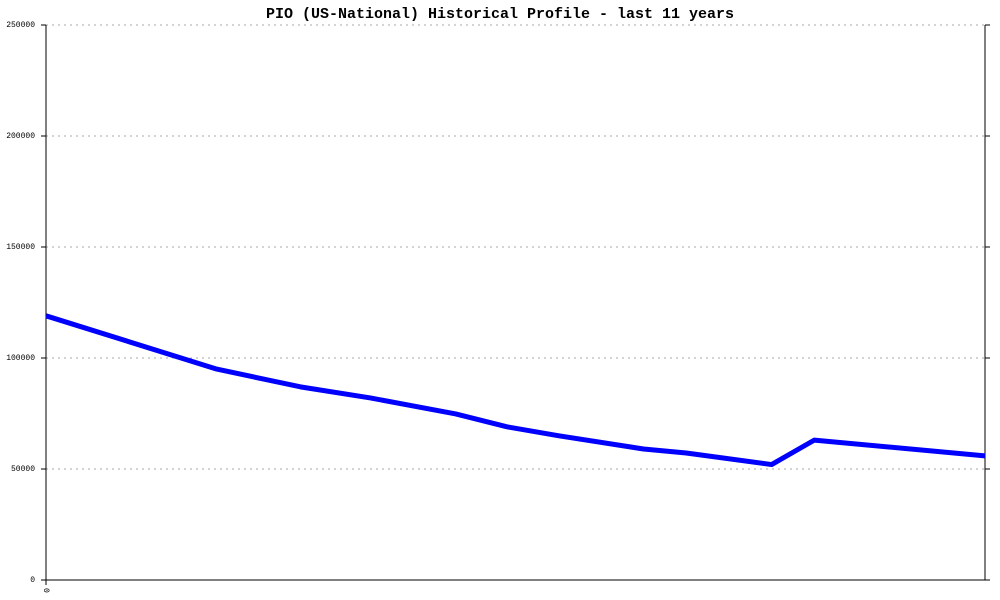 The width and height of the screenshot is (1000, 600). I want to click on y-tick-label: 50000, so click(23, 469).